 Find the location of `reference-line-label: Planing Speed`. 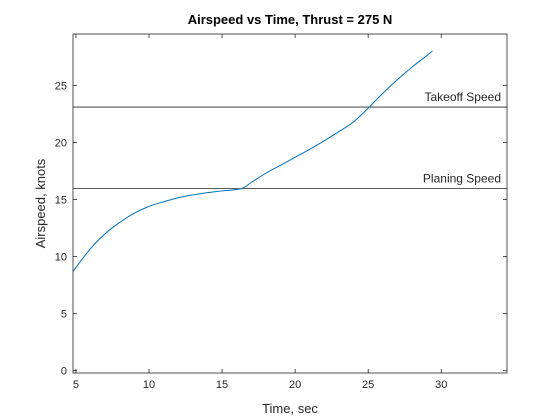

reference-line-label: Planing Speed is located at coordinates (462, 179).